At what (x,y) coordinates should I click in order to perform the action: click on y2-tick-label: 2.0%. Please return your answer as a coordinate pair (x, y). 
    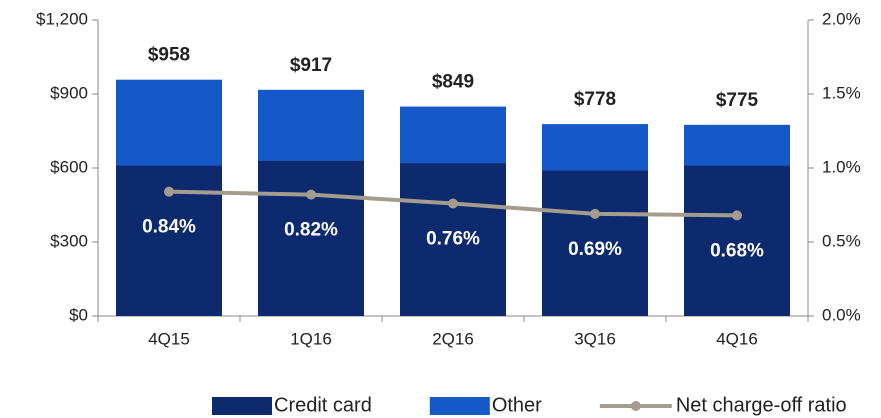
    Looking at the image, I should click on (841, 18).